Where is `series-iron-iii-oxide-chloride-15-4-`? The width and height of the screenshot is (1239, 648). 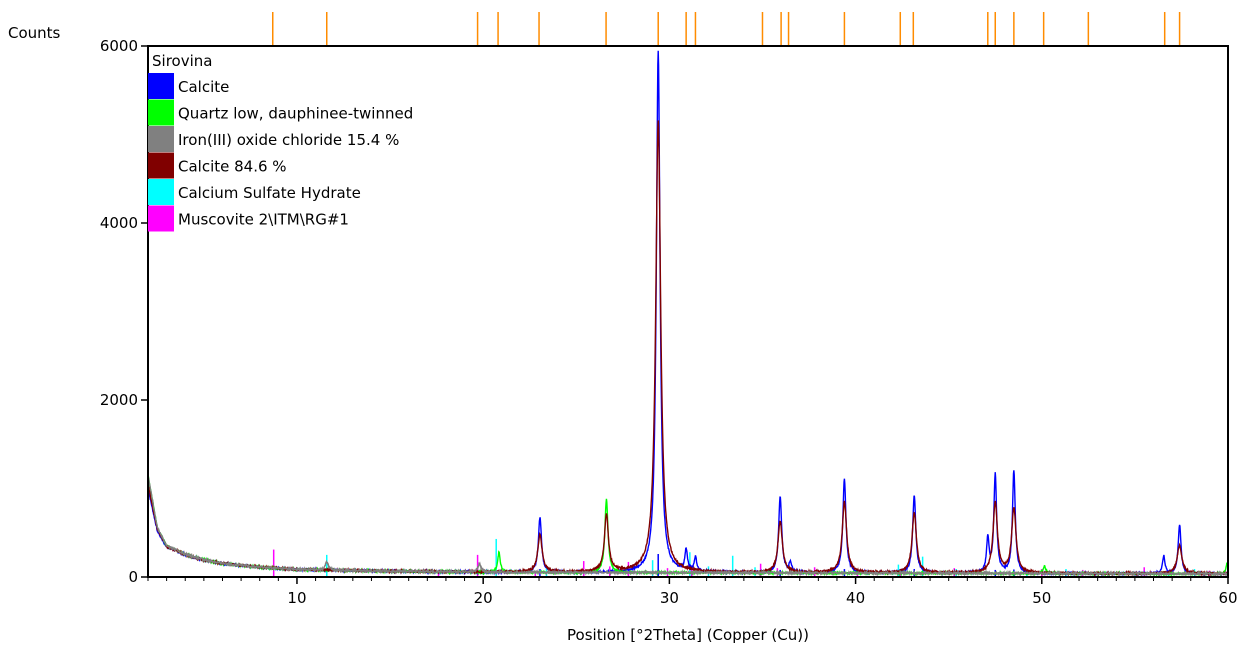 series-iron-iii-oxide-chloride-15-4- is located at coordinates (688, 526).